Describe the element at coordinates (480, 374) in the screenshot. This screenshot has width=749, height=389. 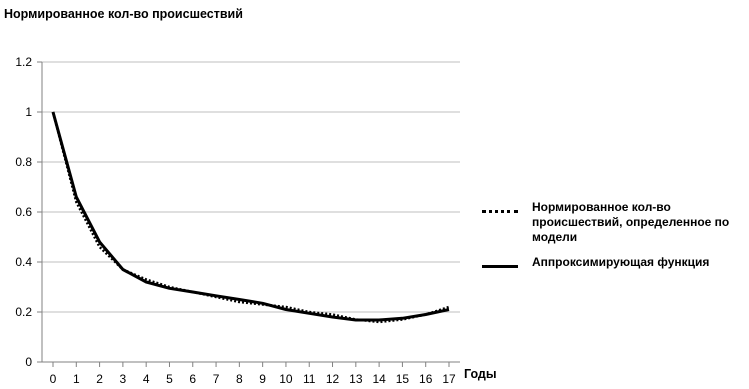
I see `x-axis-label: Годы` at that location.